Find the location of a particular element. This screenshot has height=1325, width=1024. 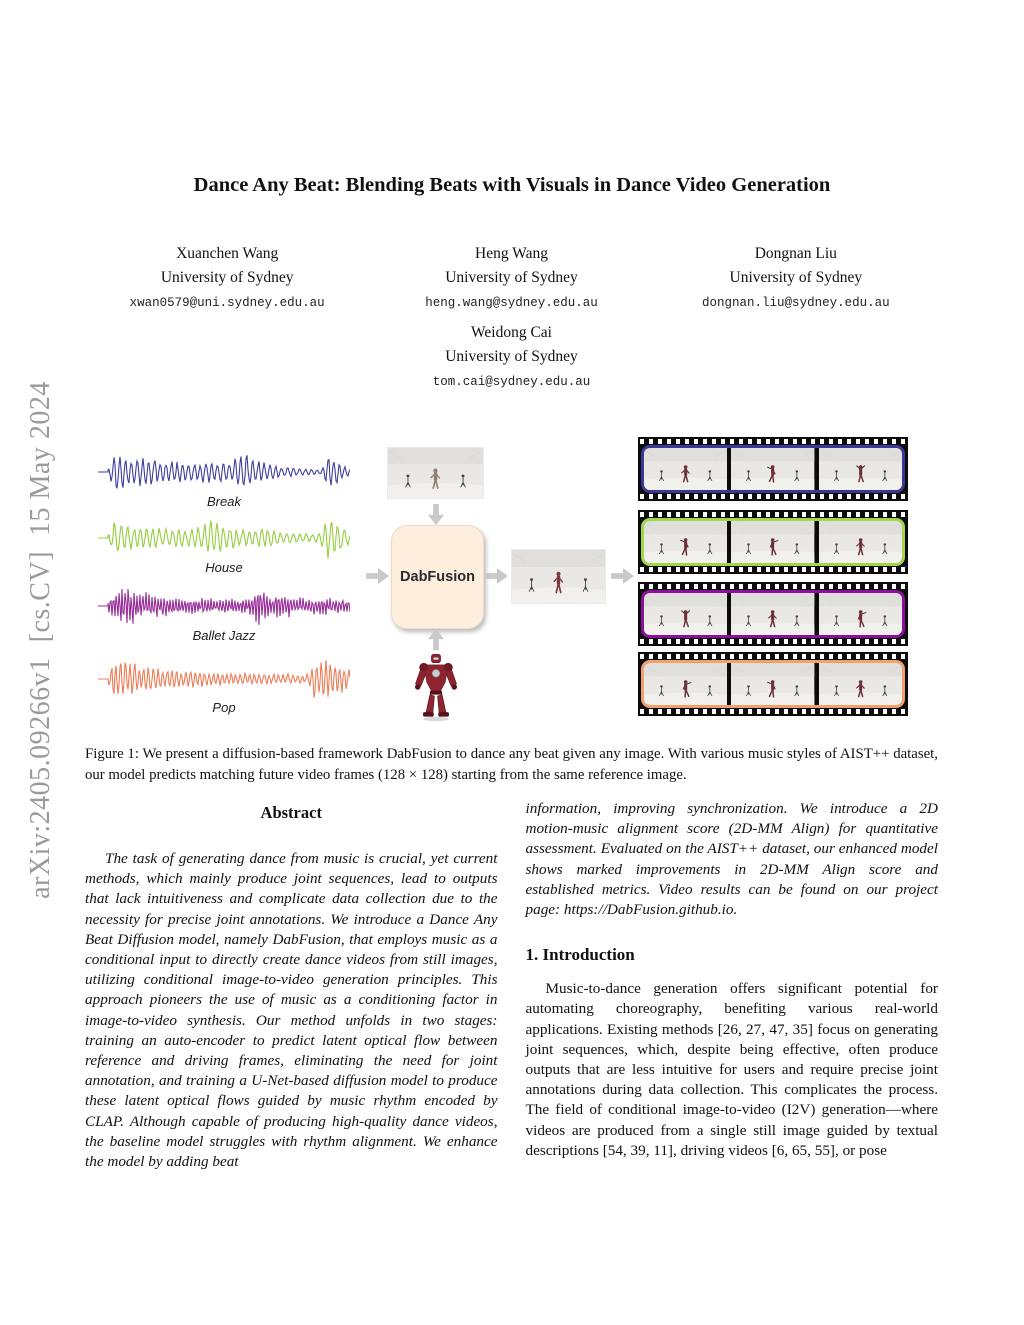

introduction-heading: 1. Introduction is located at coordinates (580, 955).